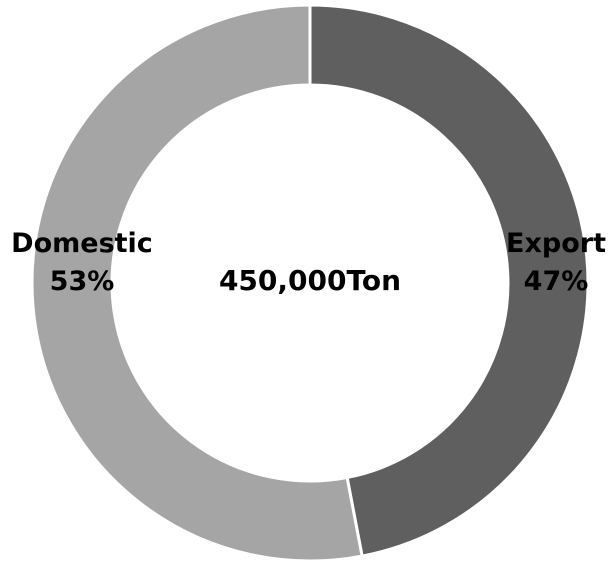 The height and width of the screenshot is (572, 610). Describe the element at coordinates (310, 280) in the screenshot. I see `center-total-label: 450,000Ton` at that location.